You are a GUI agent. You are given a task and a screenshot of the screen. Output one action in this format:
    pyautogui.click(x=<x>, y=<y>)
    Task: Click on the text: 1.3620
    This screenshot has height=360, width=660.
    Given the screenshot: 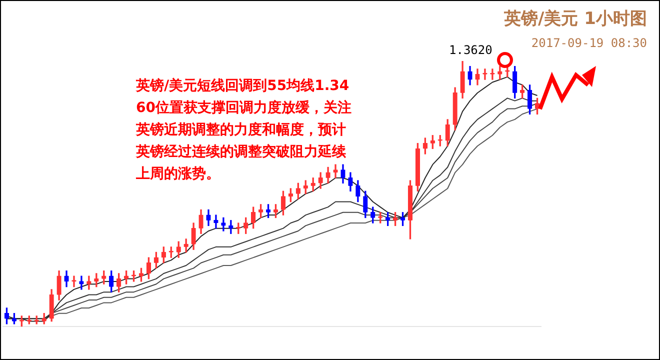 What is the action you would take?
    pyautogui.click(x=470, y=50)
    